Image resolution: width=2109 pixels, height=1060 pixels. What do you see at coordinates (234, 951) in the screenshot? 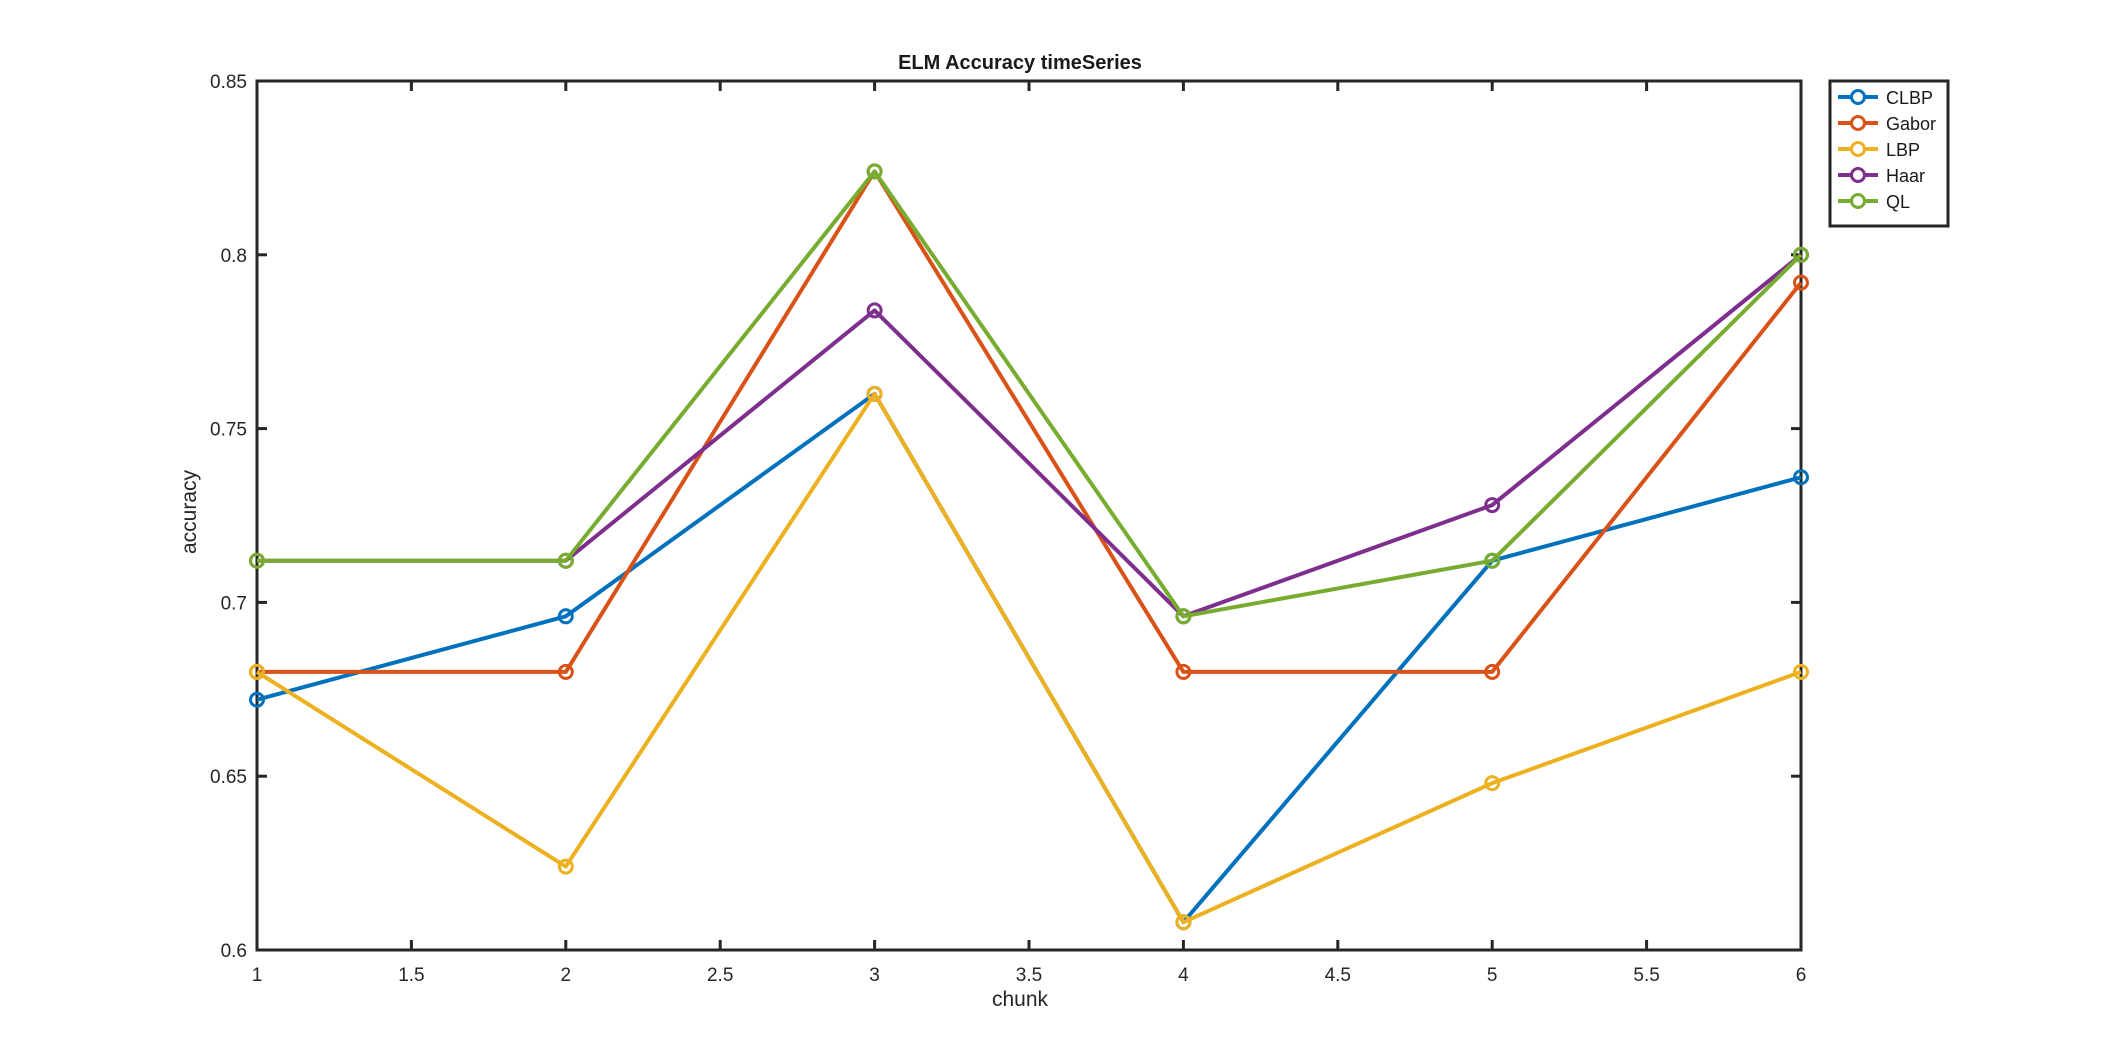
I see `y-tick-label: 0.6` at bounding box center [234, 951].